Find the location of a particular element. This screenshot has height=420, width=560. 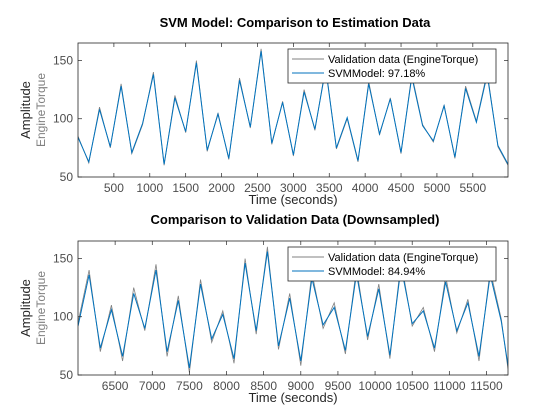

x-tick-label: 7500 is located at coordinates (189, 386).